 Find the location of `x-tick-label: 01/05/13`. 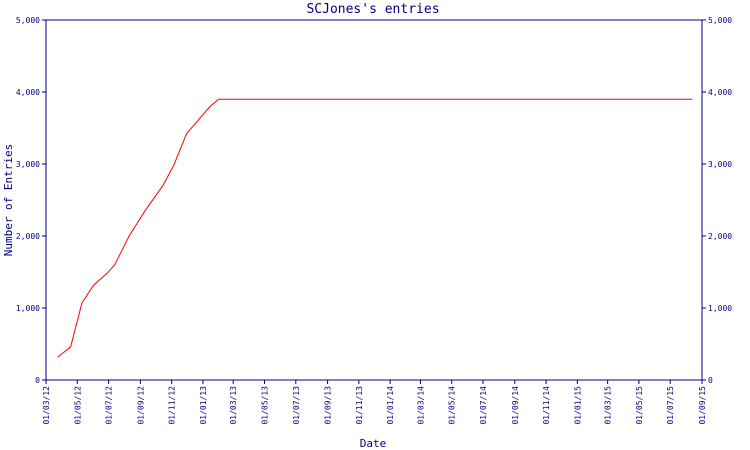

x-tick-label: 01/05/13 is located at coordinates (264, 405).